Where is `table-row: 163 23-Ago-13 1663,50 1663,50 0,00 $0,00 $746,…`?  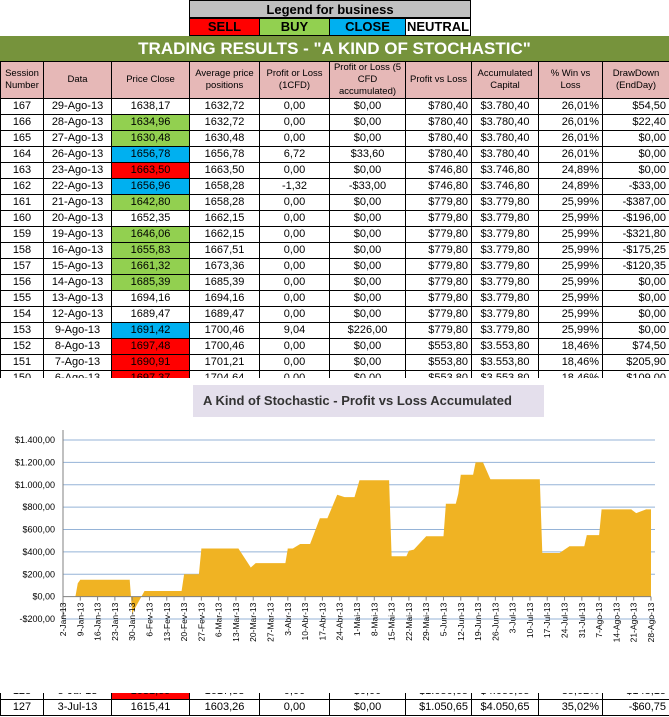 table-row: 163 23-Ago-13 1663,50 1663,50 0,00 $0,00 $746,… is located at coordinates (334, 170).